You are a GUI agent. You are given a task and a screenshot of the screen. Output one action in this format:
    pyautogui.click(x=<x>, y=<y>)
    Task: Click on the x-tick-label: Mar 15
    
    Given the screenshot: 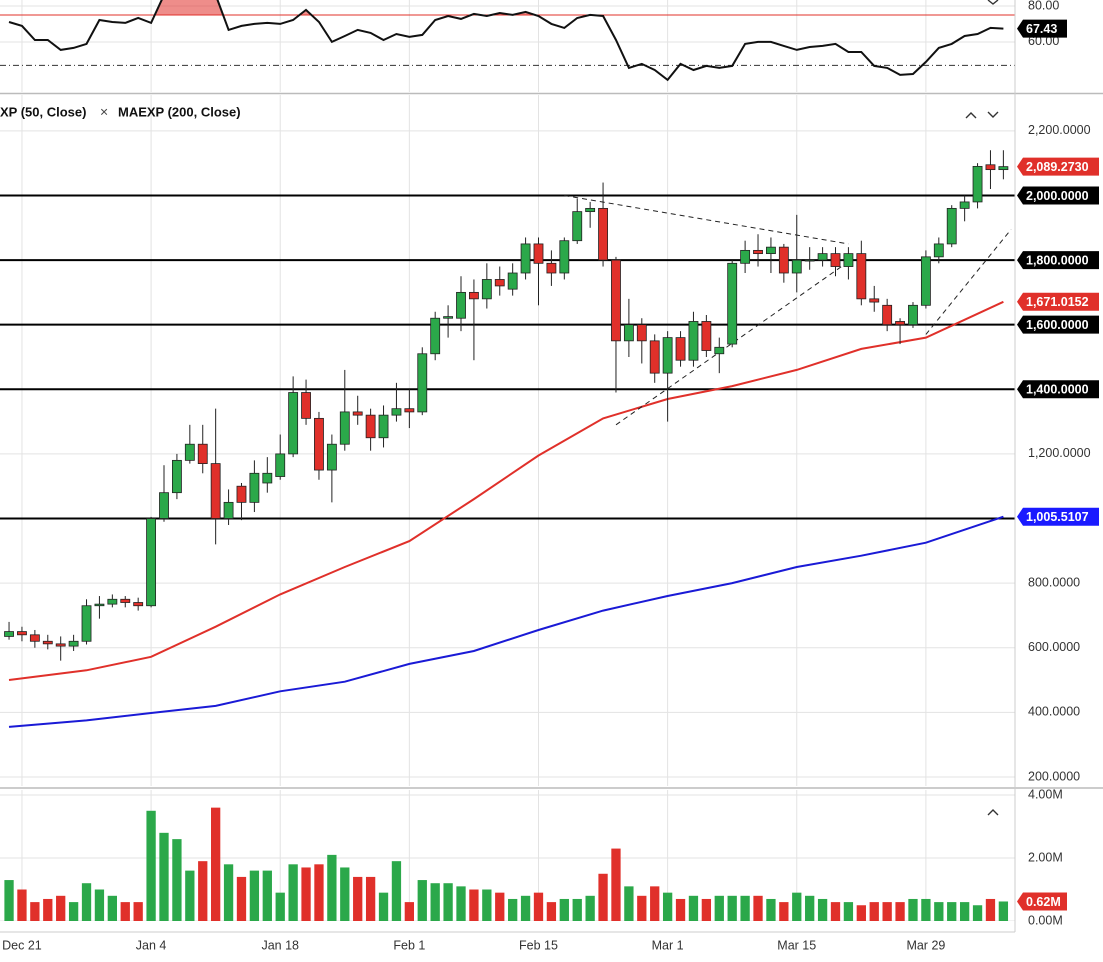 What is the action you would take?
    pyautogui.click(x=796, y=945)
    